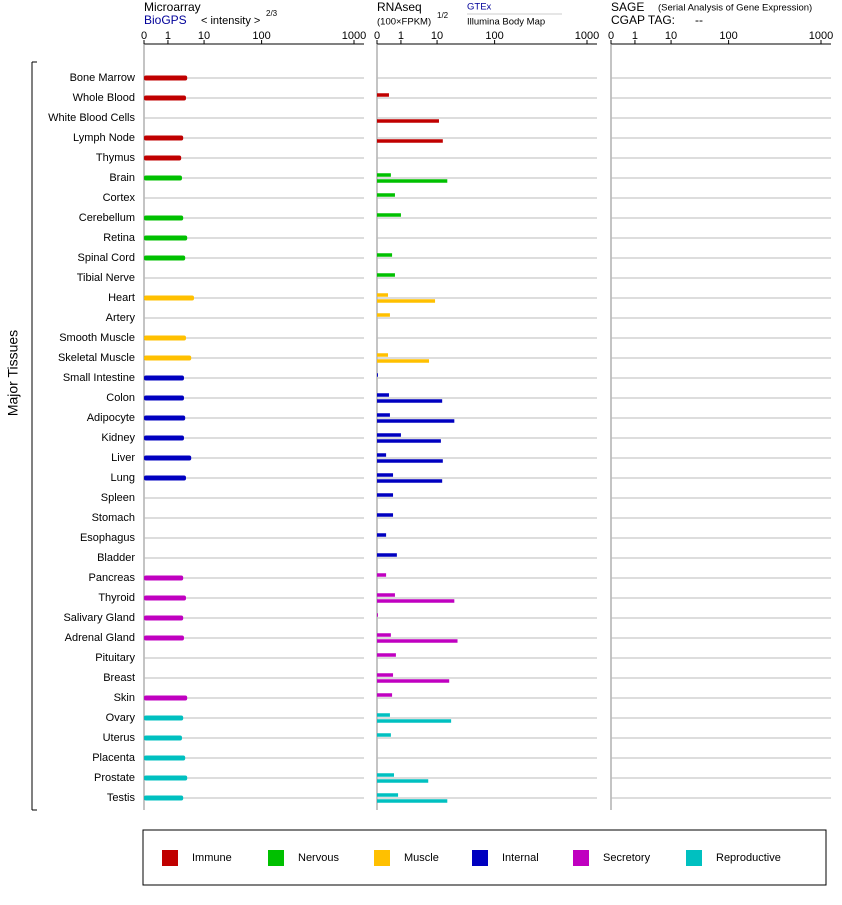 The image size is (842, 905). What do you see at coordinates (479, 7) in the screenshot?
I see `series-name: GTEx` at bounding box center [479, 7].